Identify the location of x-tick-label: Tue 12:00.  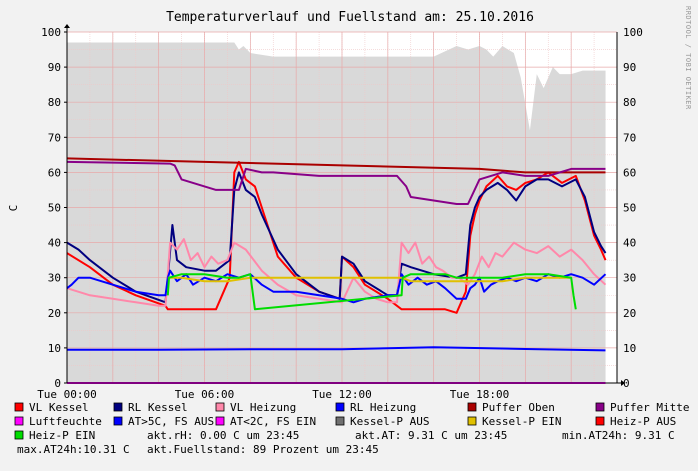
(342, 394).